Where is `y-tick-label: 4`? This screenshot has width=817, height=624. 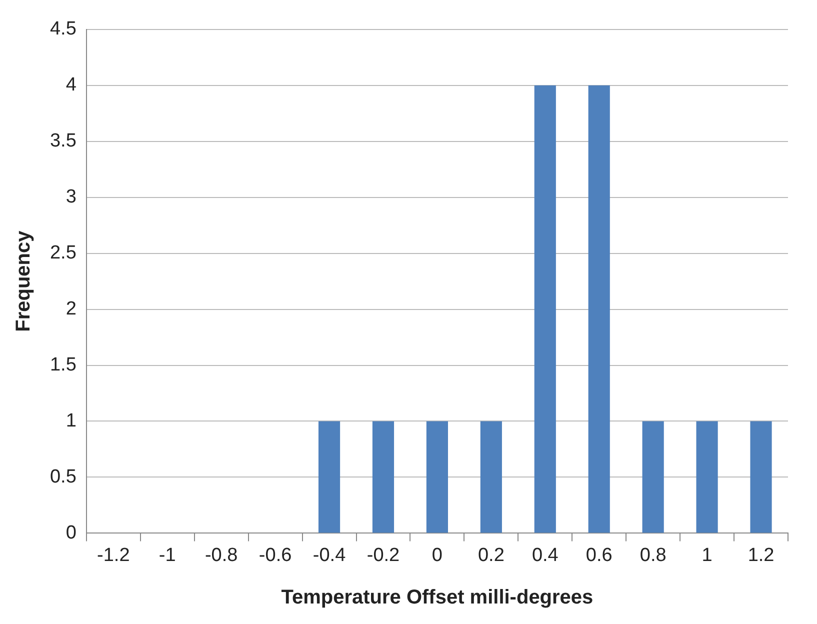
y-tick-label: 4 is located at coordinates (71, 85).